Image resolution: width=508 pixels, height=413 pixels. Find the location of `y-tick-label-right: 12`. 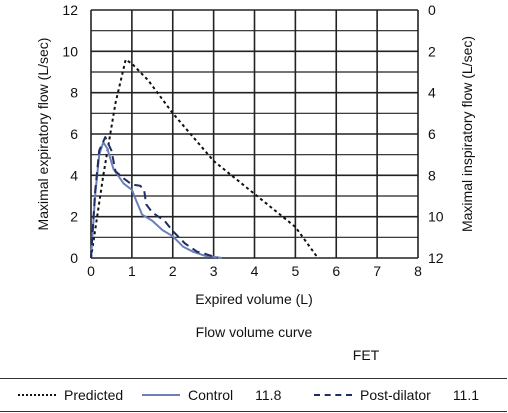

y-tick-label-right: 12 is located at coordinates (436, 258).